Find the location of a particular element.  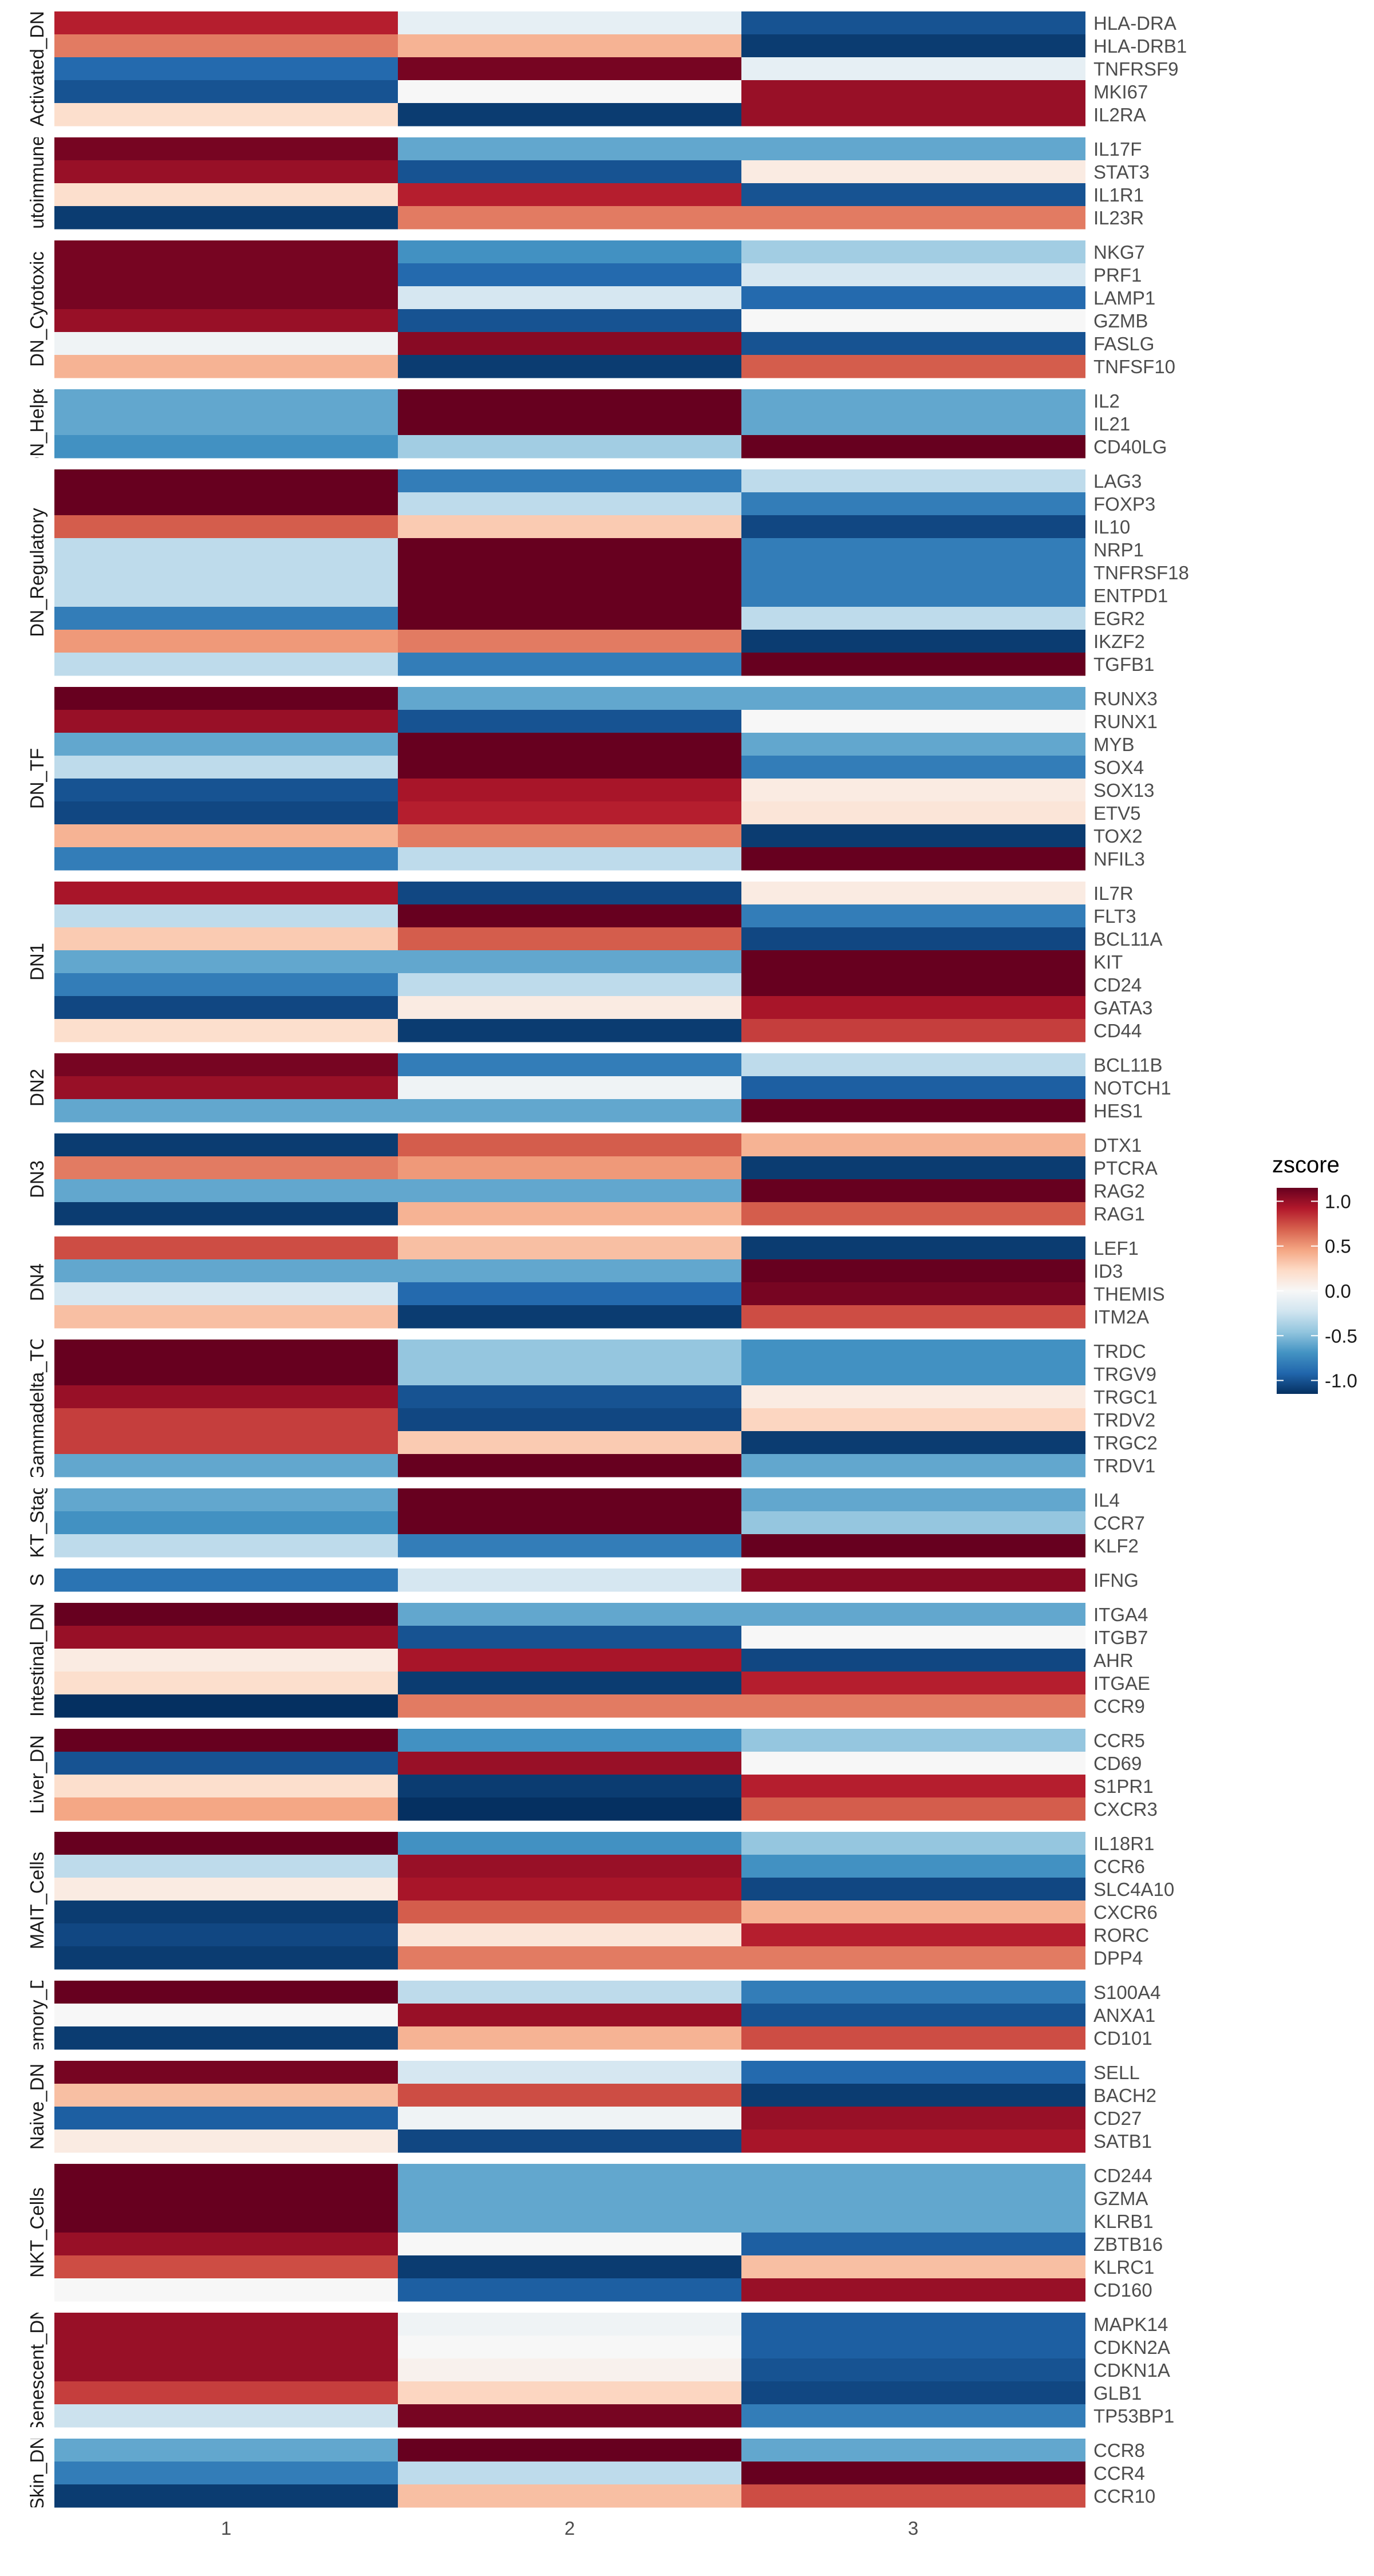

gene-label: BCL11B is located at coordinates (1127, 1065).